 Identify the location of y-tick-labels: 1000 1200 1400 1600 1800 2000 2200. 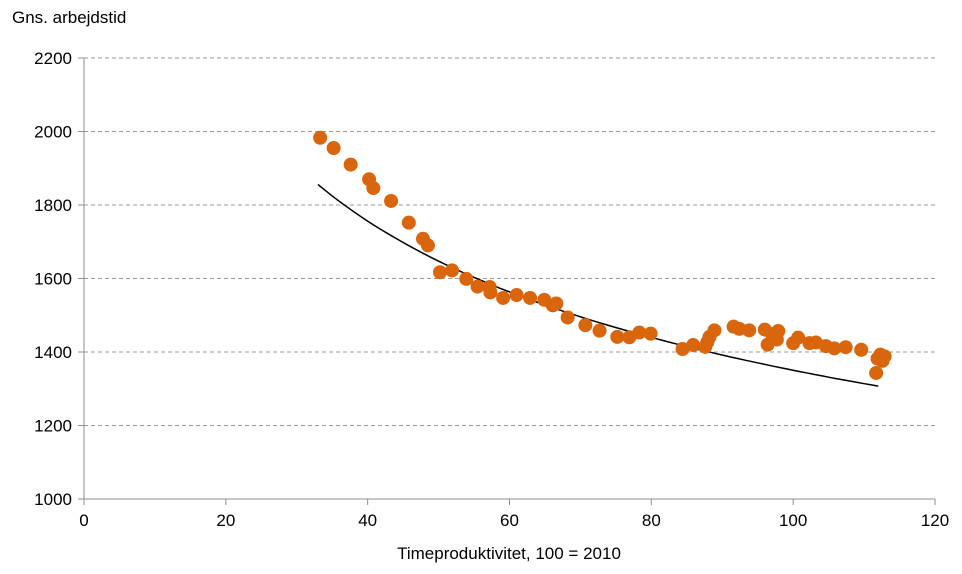
(53, 279).